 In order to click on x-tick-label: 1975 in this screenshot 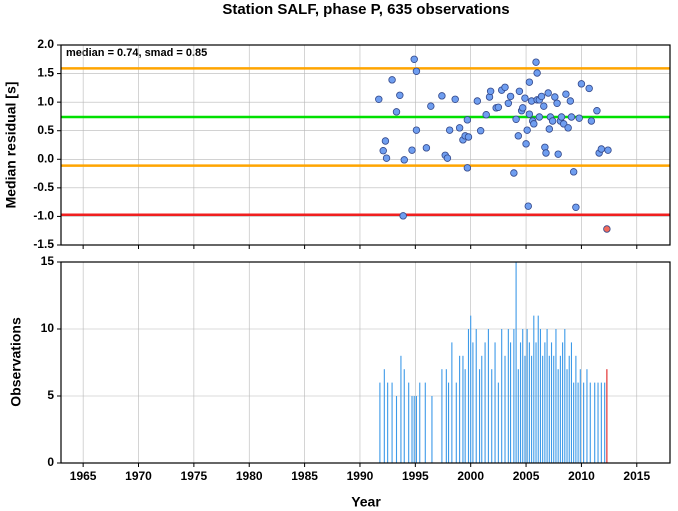, I will do `click(194, 476)`.